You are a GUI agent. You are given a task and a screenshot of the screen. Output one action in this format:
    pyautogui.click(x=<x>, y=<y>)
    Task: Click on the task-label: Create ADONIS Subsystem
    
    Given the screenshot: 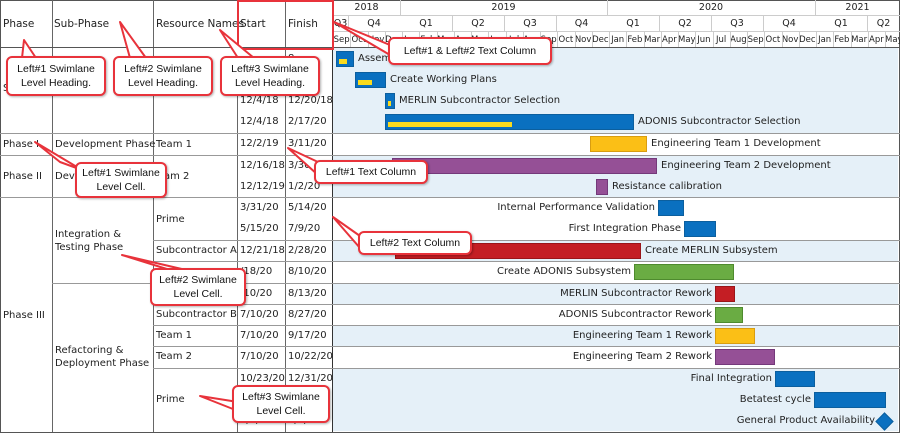 What is the action you would take?
    pyautogui.click(x=564, y=271)
    